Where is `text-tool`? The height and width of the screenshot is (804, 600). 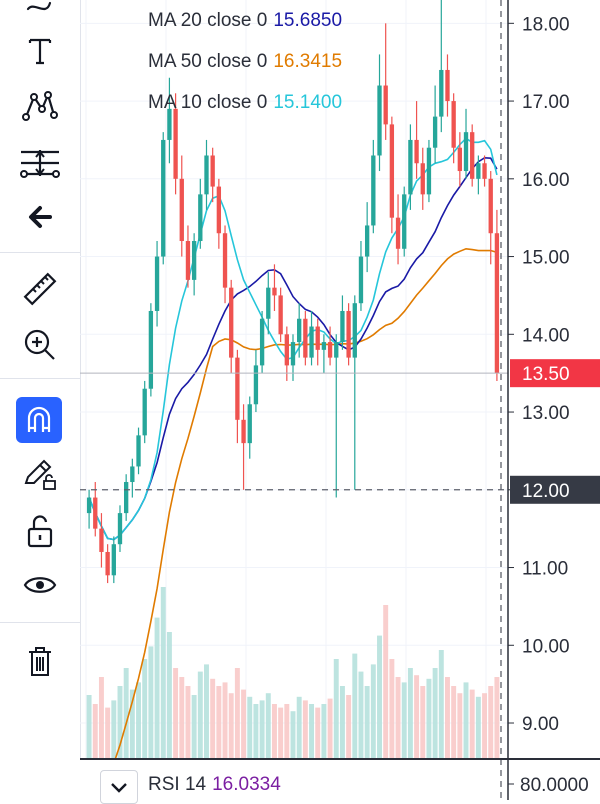 text-tool is located at coordinates (40, 51).